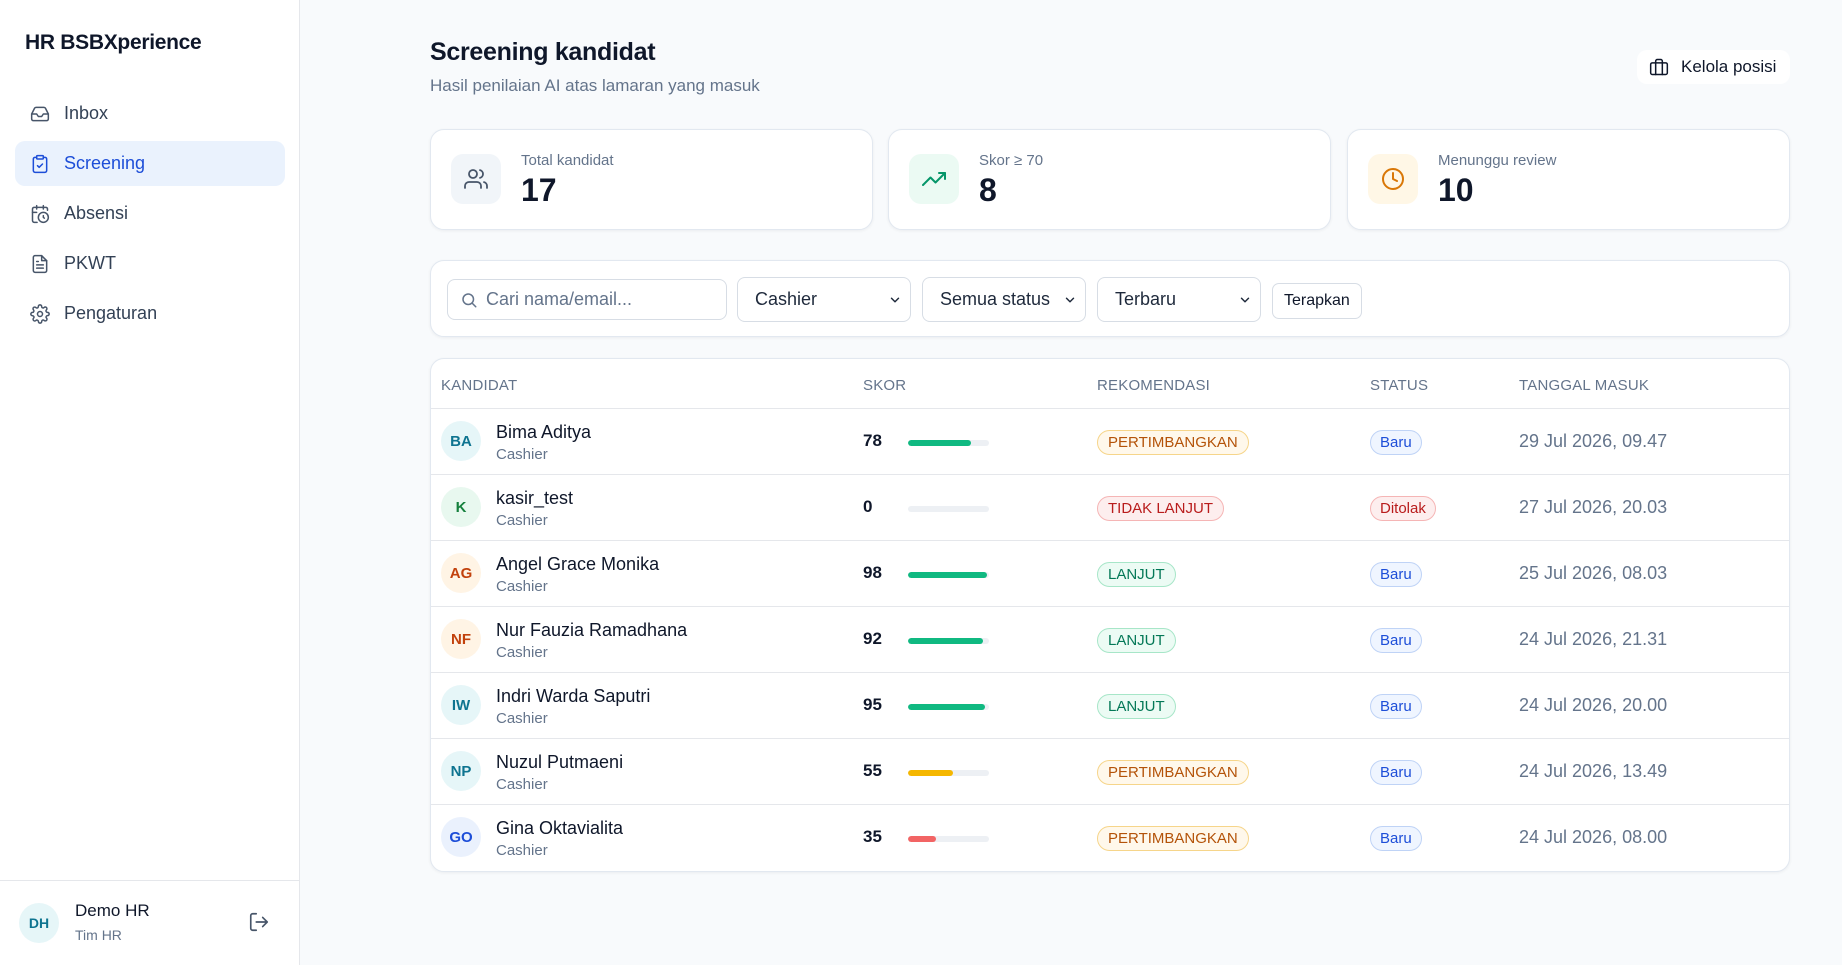 The image size is (1842, 965). Describe the element at coordinates (112, 910) in the screenshot. I see `user-name: Demo HR` at that location.